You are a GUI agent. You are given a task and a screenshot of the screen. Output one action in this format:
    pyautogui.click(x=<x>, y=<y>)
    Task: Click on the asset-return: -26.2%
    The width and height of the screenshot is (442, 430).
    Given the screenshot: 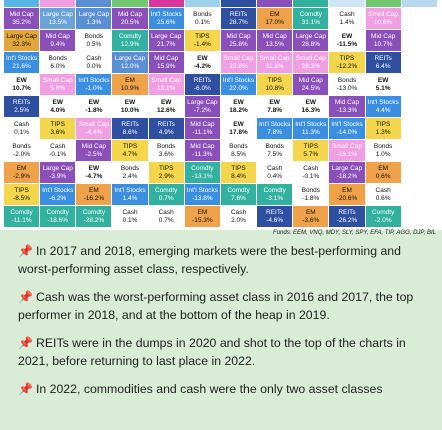 What is the action you would take?
    pyautogui.click(x=347, y=220)
    